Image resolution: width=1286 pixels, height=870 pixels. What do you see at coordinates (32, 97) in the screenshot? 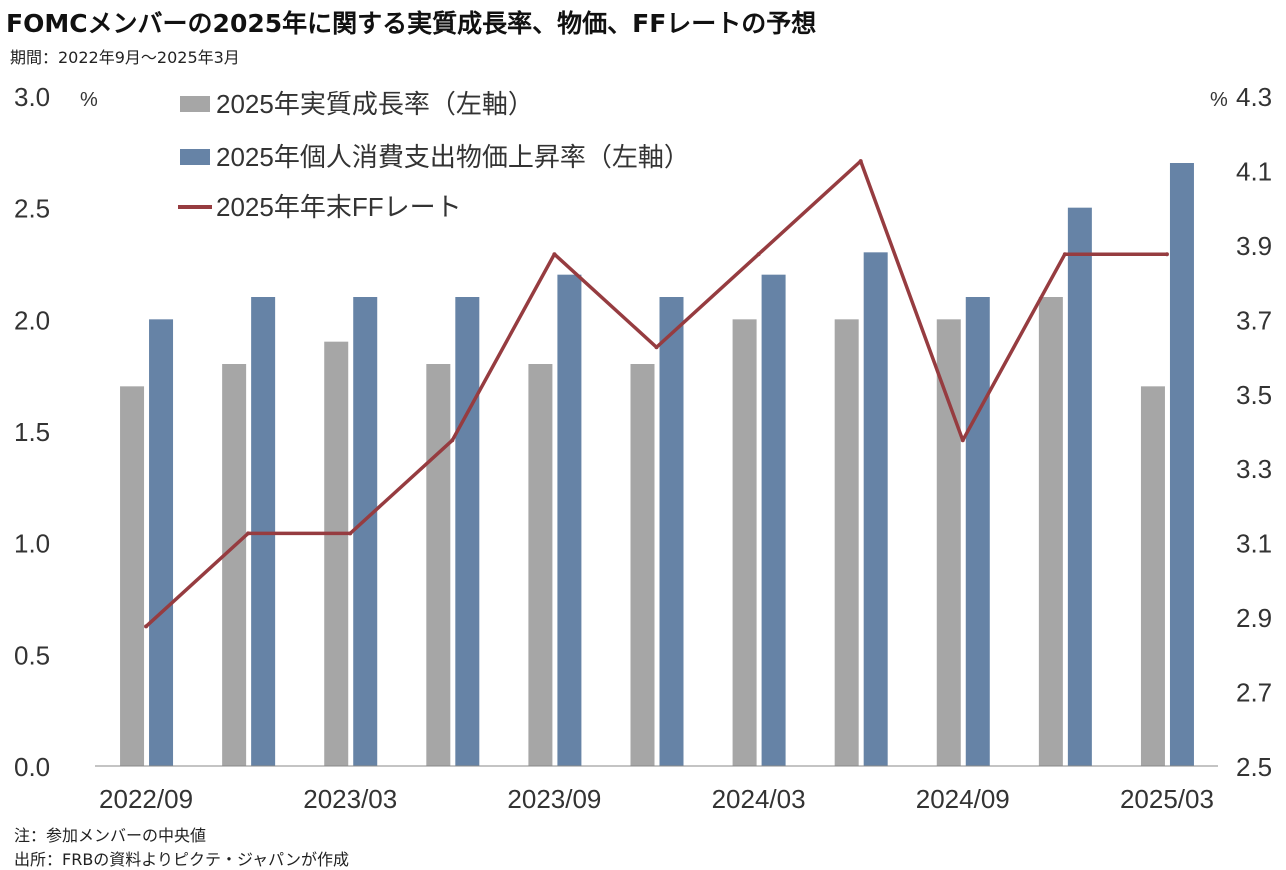
I see `y-left-tick-label-6: 3.0` at bounding box center [32, 97].